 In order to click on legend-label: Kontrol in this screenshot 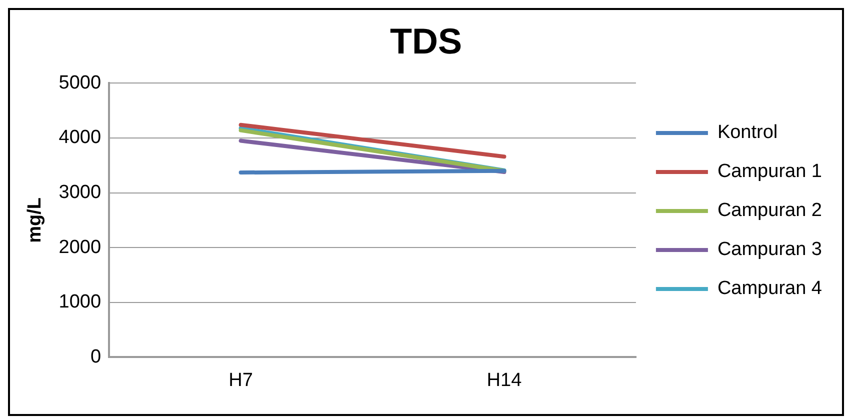, I will do `click(747, 133)`.